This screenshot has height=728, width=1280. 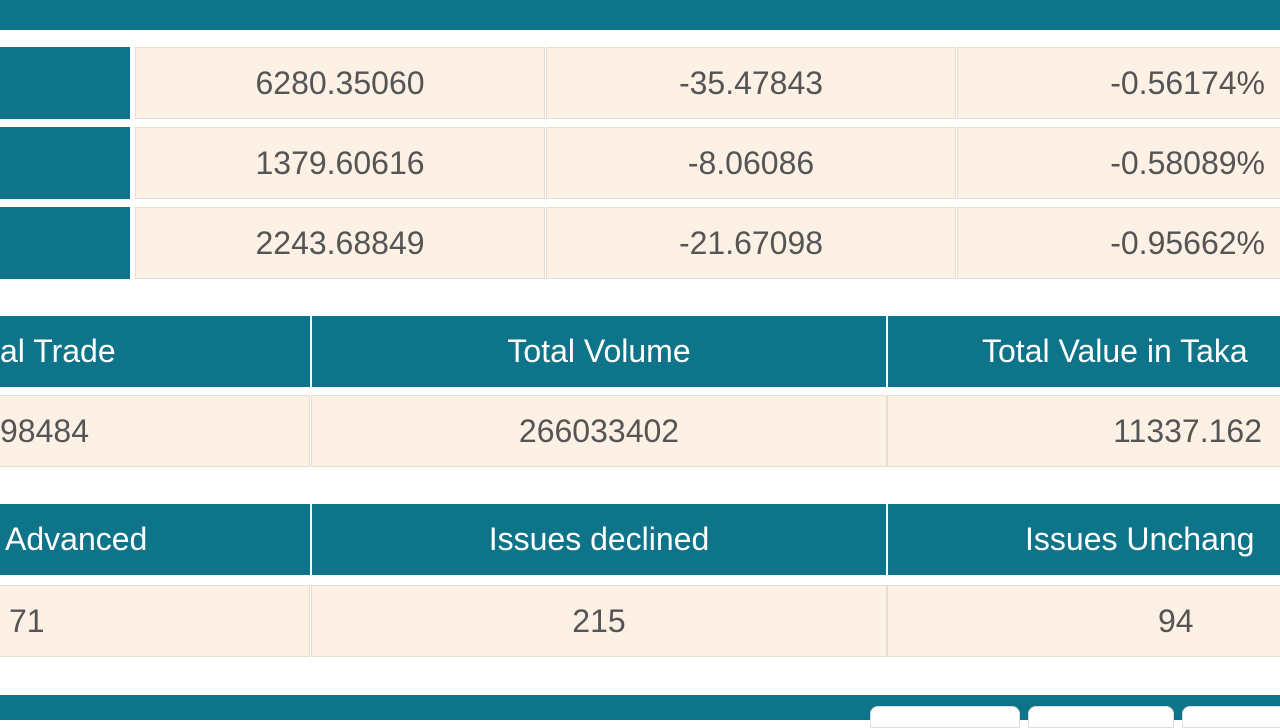 What do you see at coordinates (1084, 539) in the screenshot?
I see `table-header: Issues Unchang` at bounding box center [1084, 539].